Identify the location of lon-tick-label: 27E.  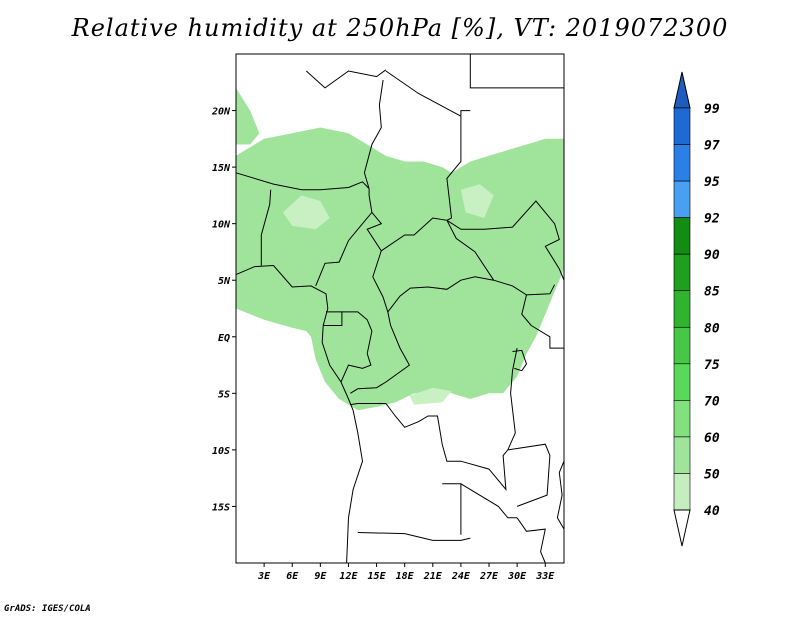
(489, 576).